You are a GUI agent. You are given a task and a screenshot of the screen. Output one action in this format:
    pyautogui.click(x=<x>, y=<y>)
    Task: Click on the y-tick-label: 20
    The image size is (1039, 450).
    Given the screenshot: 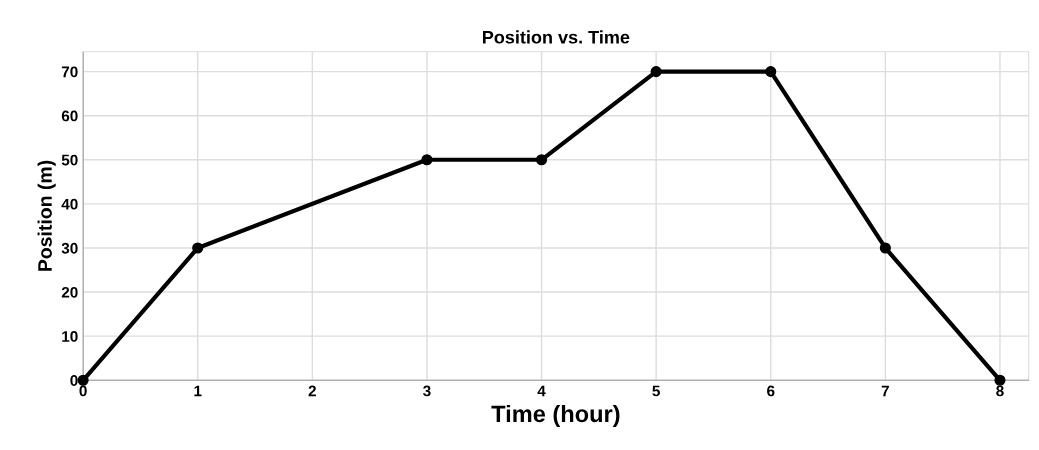 What is the action you would take?
    pyautogui.click(x=69, y=292)
    